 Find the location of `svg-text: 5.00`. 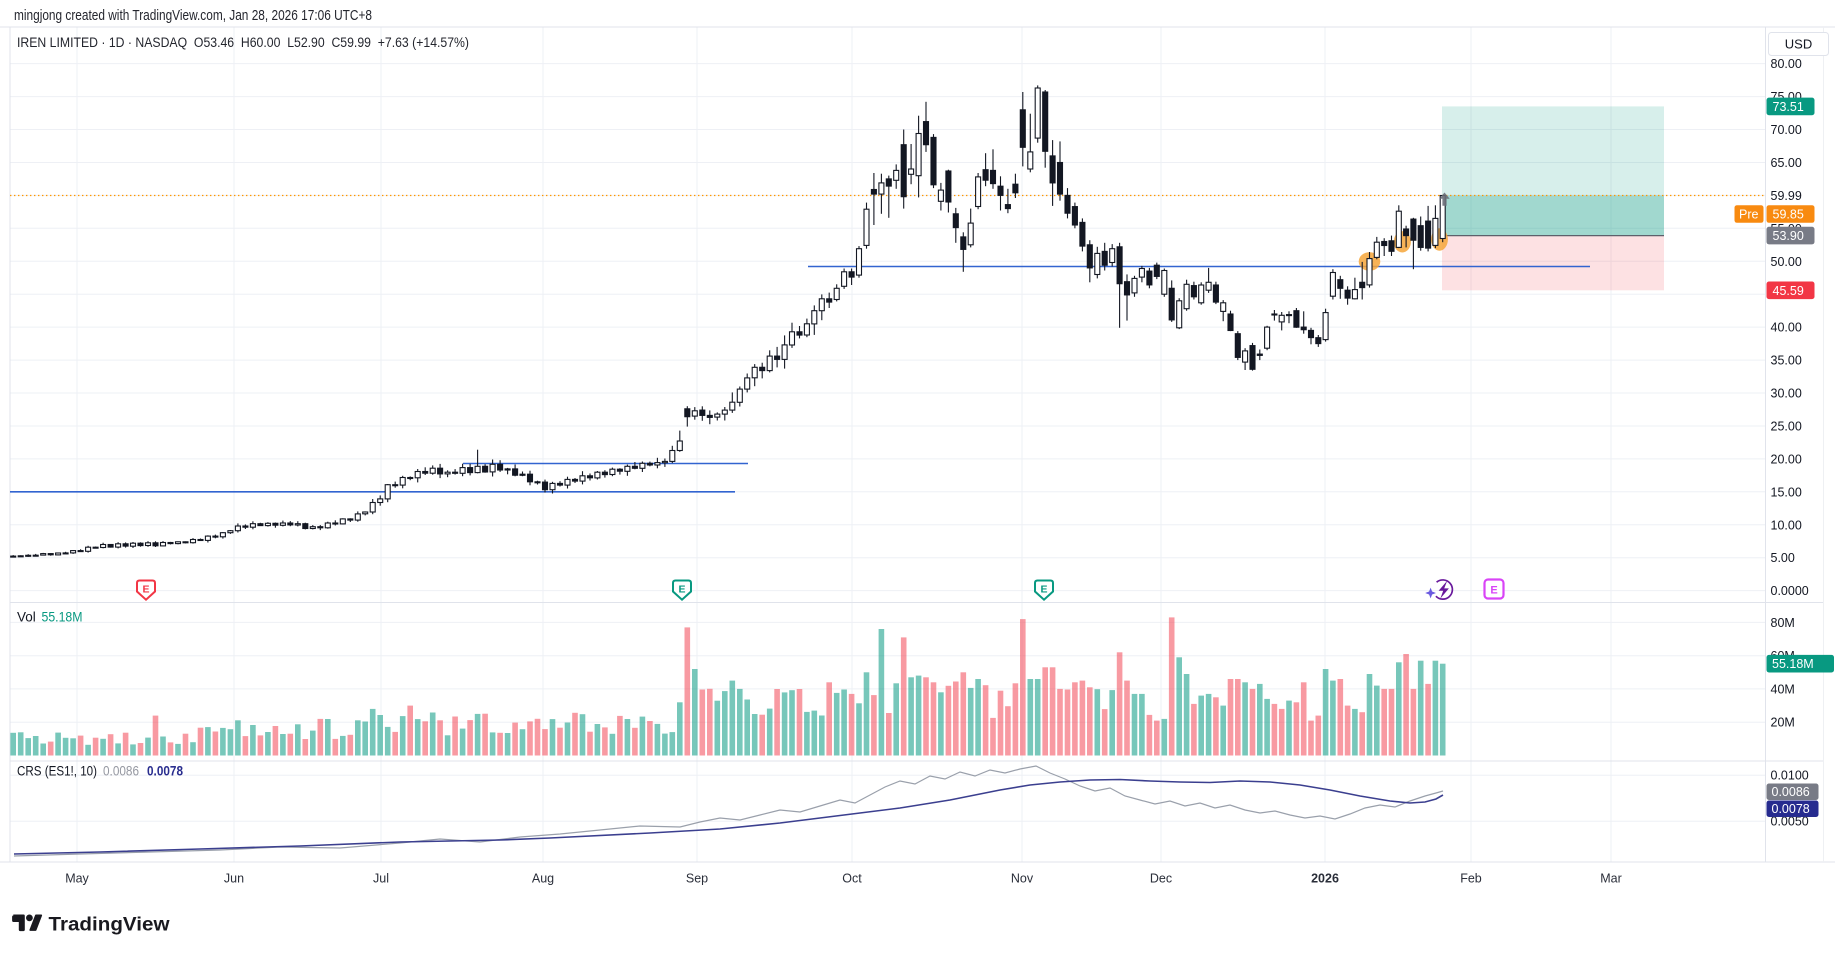

svg-text: 5.00 is located at coordinates (1783, 558).